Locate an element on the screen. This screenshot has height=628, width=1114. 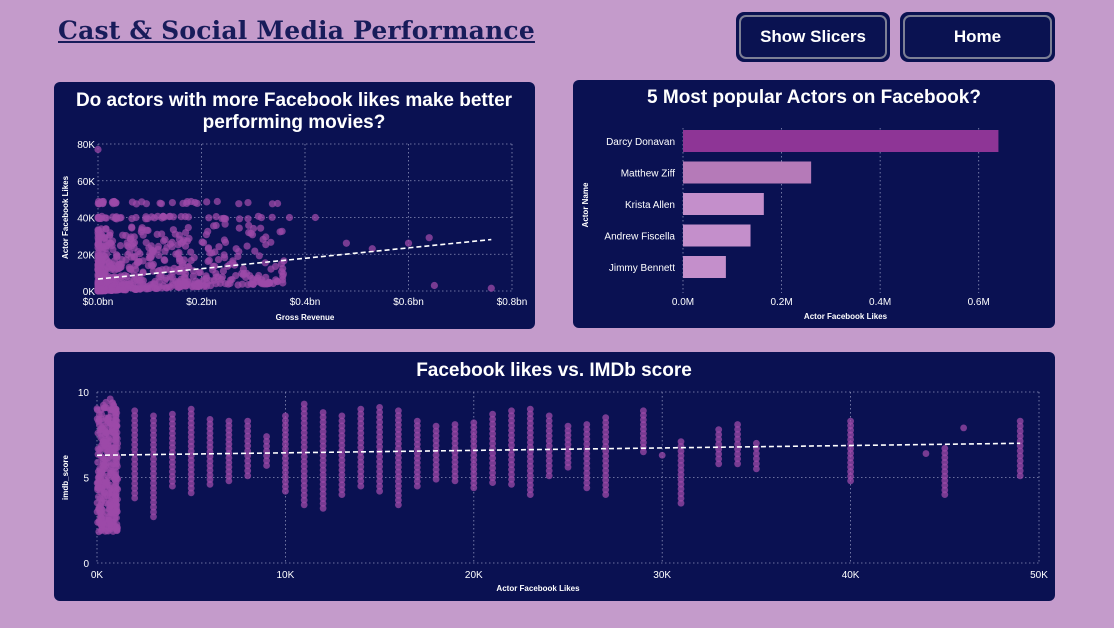
x-axis-label: Actor Facebook Likes is located at coordinates (538, 588).